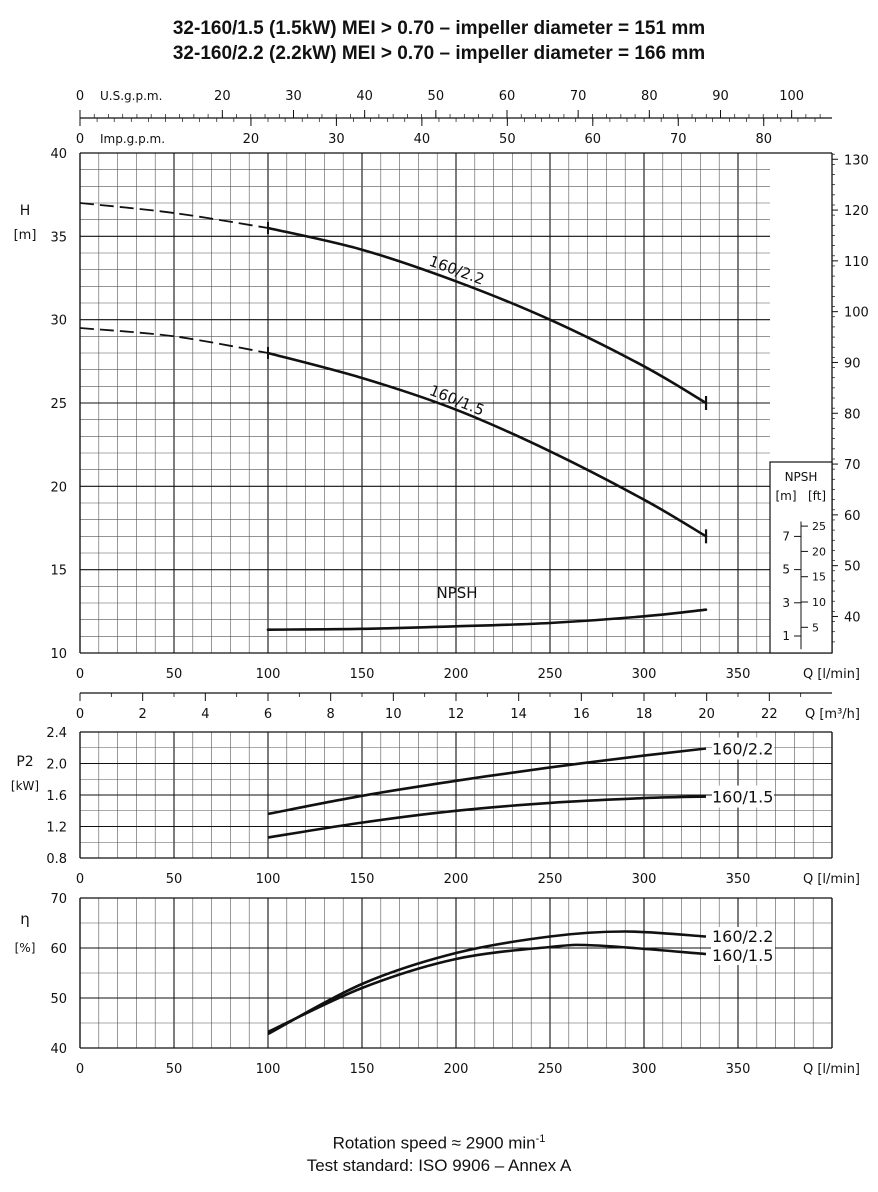 The image size is (878, 1192). I want to click on head-xtick-label: 100, so click(268, 674).